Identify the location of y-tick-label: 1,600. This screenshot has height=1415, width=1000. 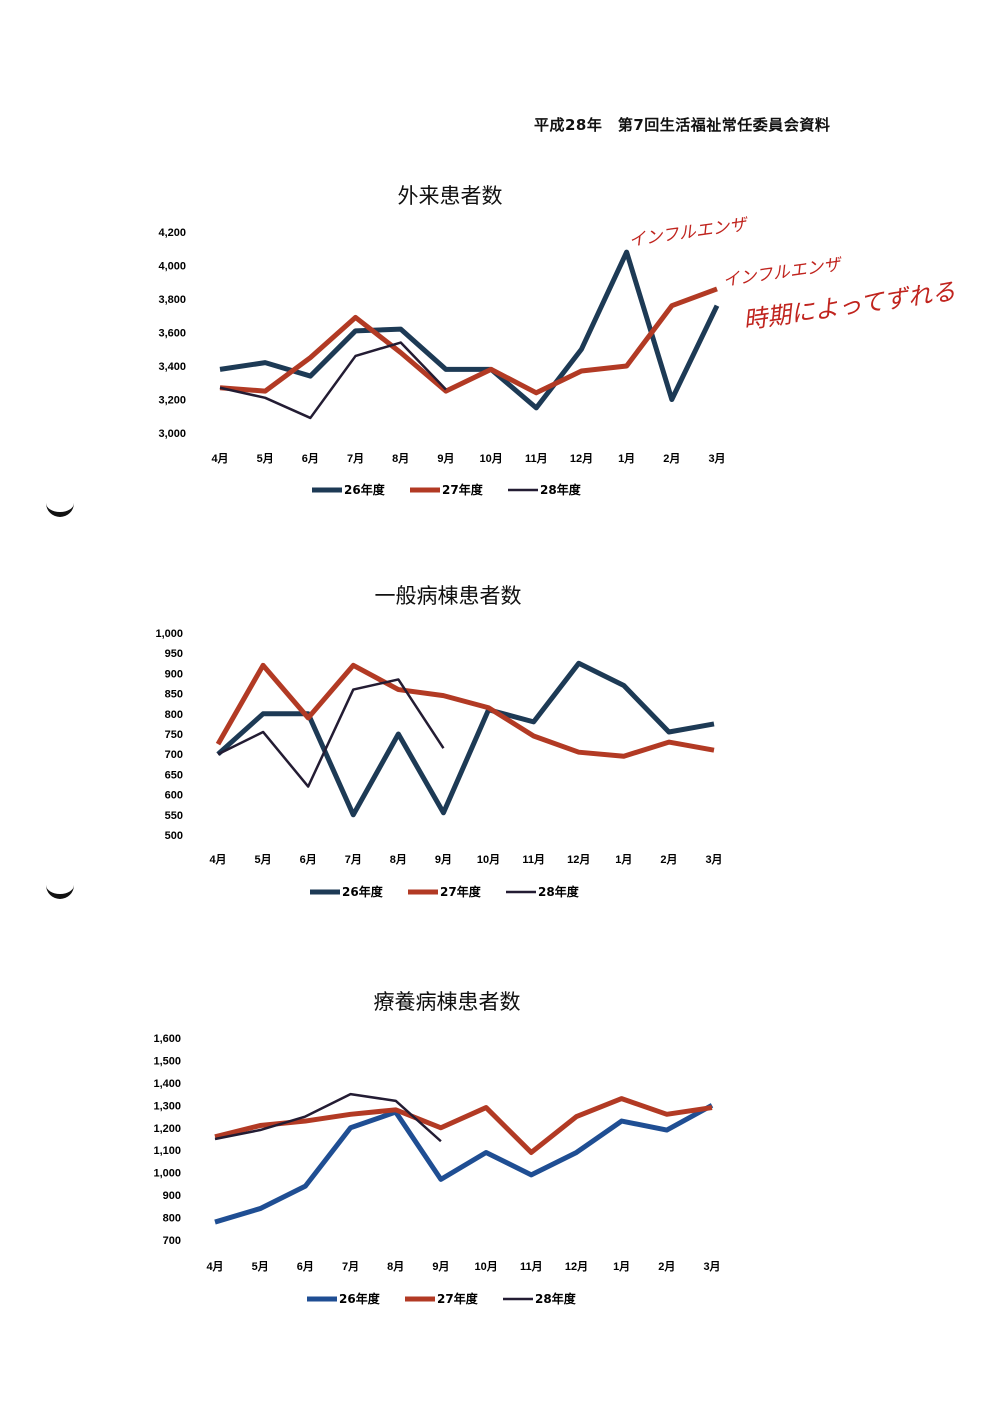
(167, 1039).